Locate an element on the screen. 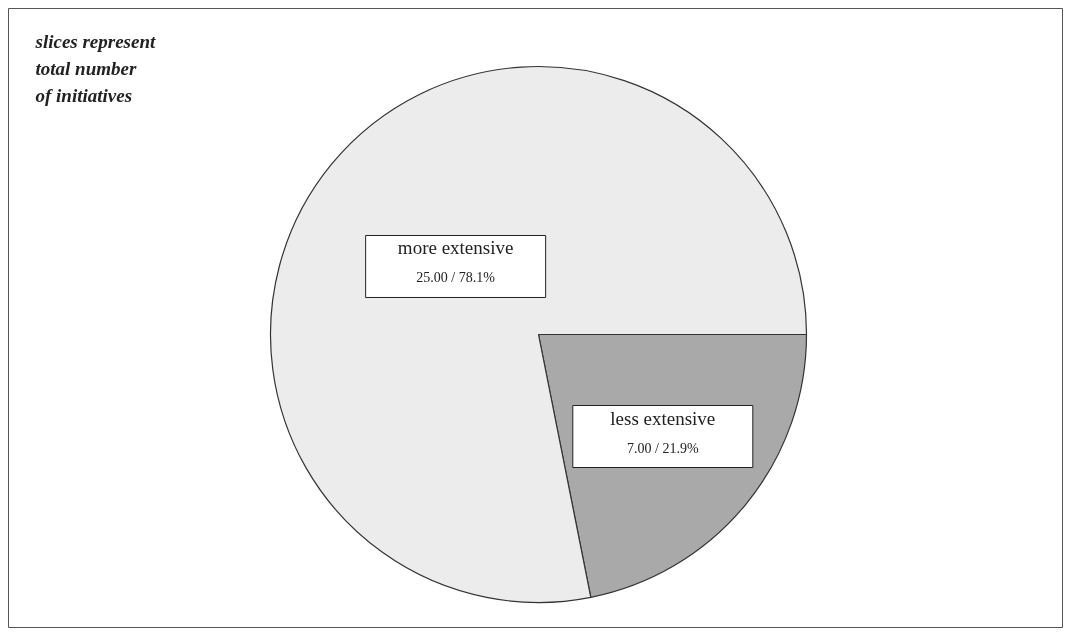 The width and height of the screenshot is (1070, 635). slice-label: more extensive is located at coordinates (455, 248).